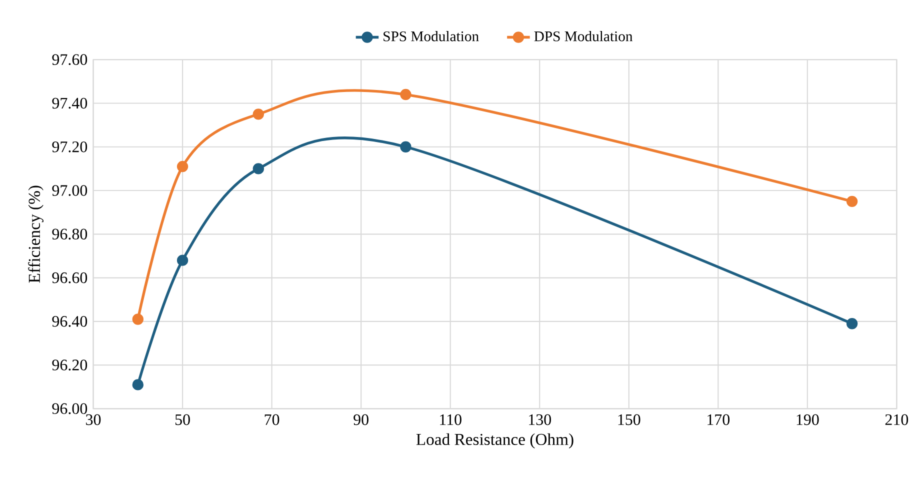  What do you see at coordinates (70, 278) in the screenshot?
I see `y-tick-label: 96.60` at bounding box center [70, 278].